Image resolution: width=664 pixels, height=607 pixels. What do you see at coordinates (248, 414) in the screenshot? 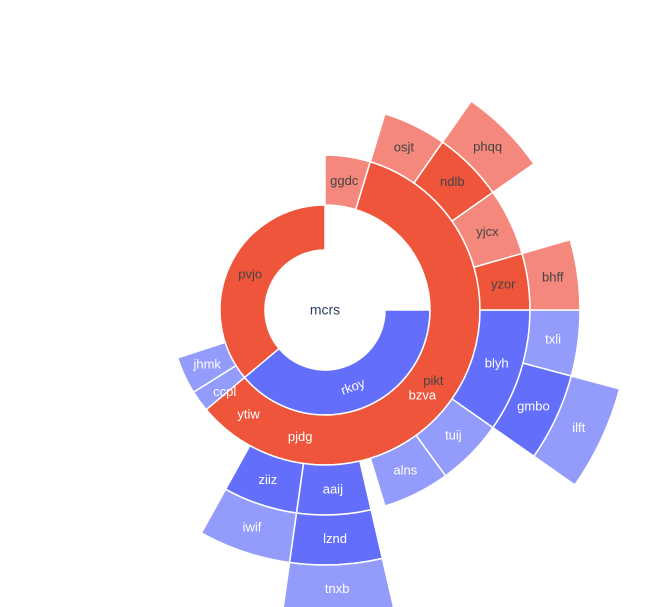
I see `segment-label-ytiw: ytiw` at bounding box center [248, 414].